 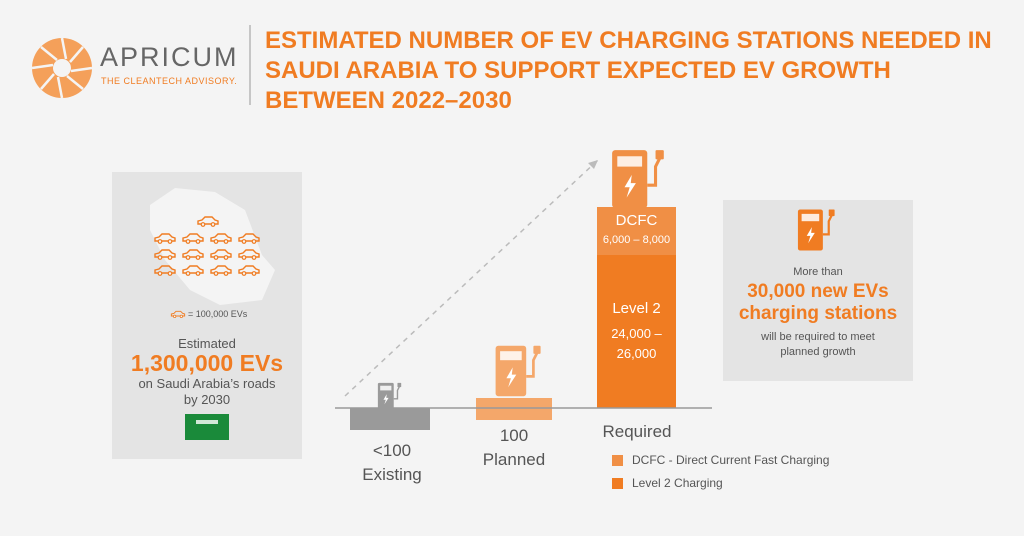 I want to click on stage-label: Planned, so click(x=514, y=459).